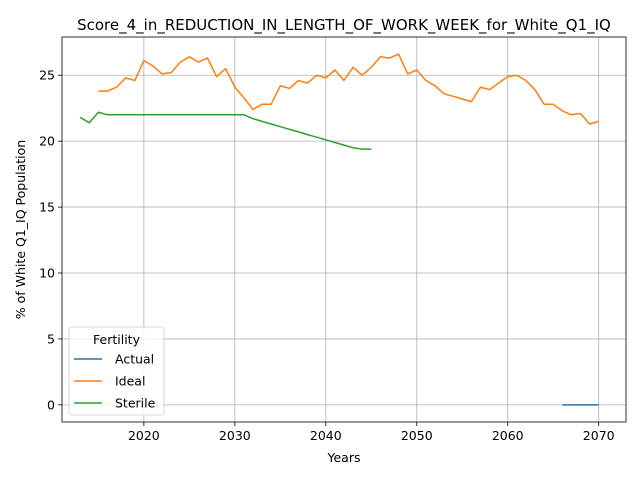 Image resolution: width=640 pixels, height=480 pixels. I want to click on y-axis: 0 5 10 15 20 25, so click(50, 240).